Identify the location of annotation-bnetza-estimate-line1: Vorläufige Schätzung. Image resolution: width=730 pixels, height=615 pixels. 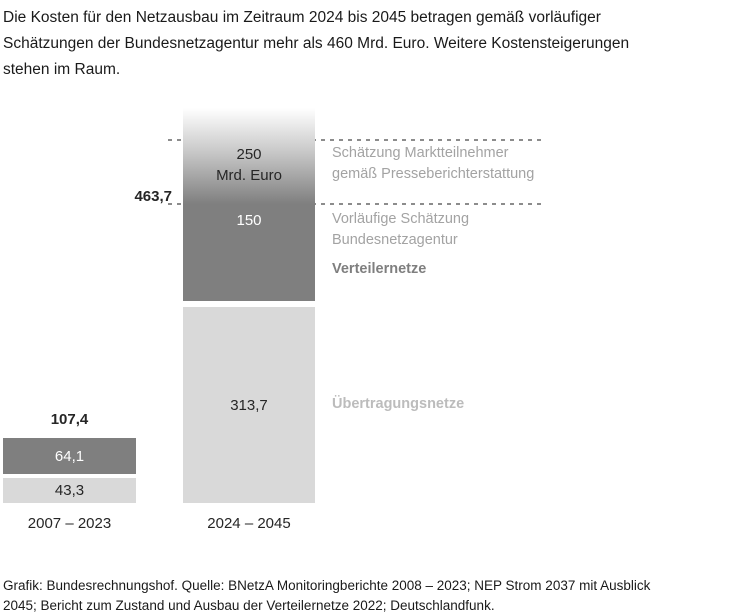
(401, 219).